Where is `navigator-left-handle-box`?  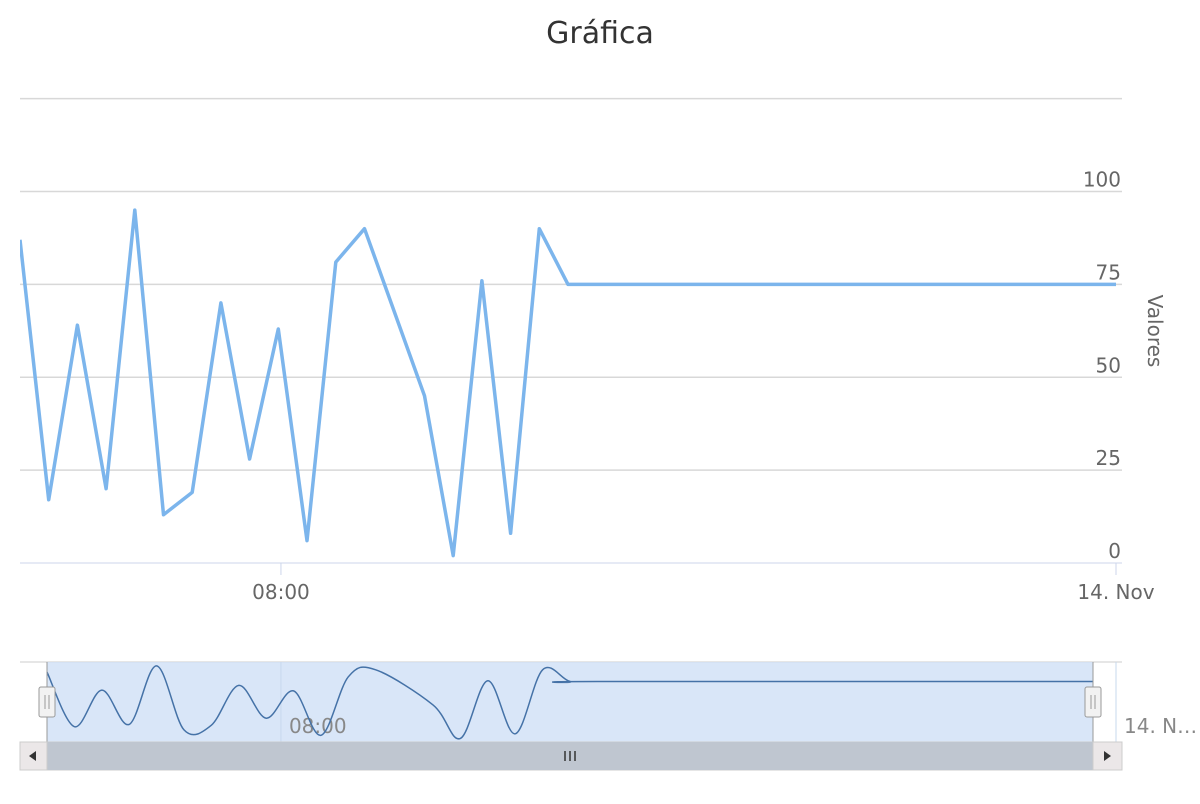
navigator-left-handle-box is located at coordinates (47, 702).